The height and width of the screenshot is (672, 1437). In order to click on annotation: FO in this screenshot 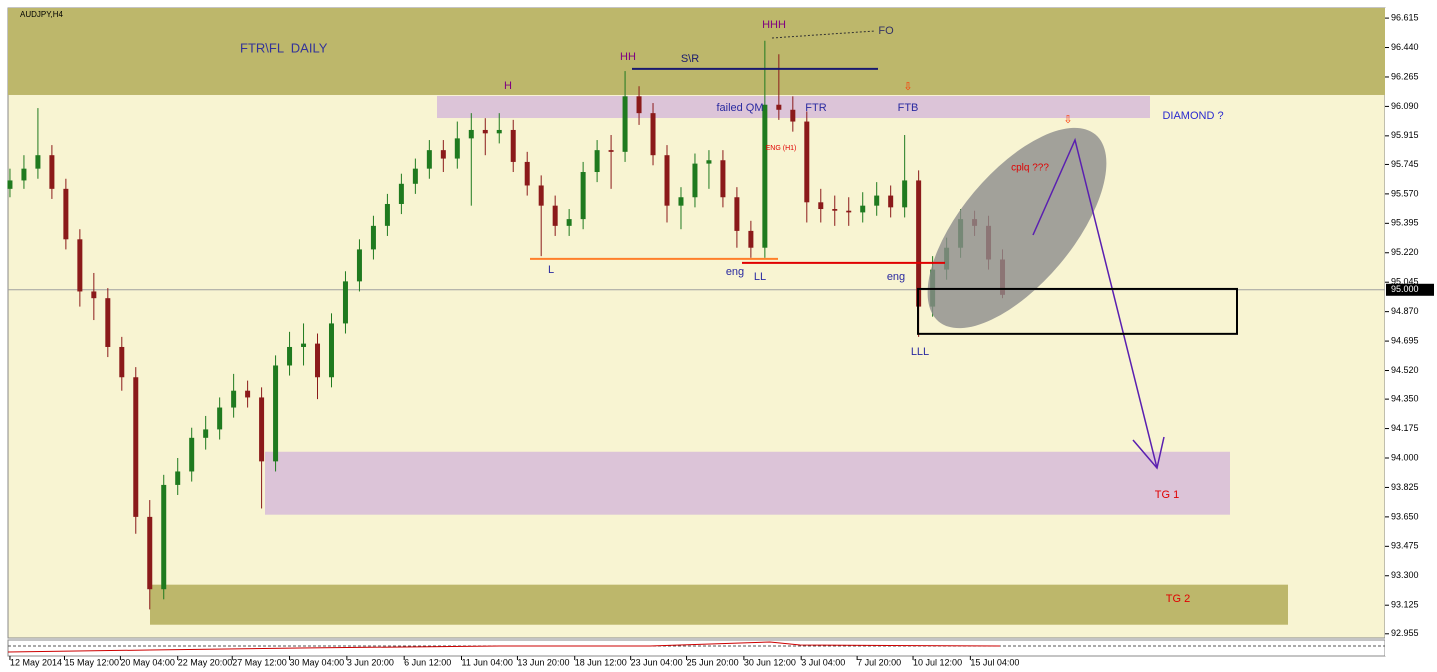, I will do `click(886, 31)`.